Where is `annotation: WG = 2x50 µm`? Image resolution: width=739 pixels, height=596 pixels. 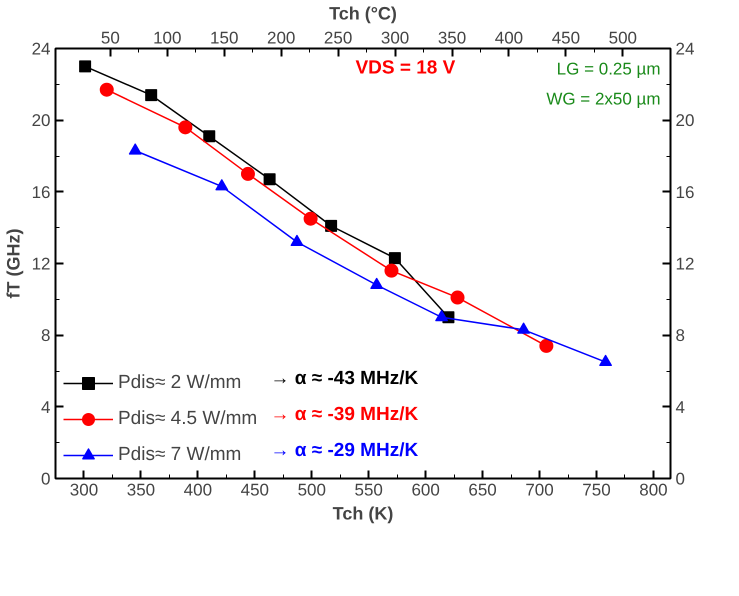 annotation: WG = 2x50 µm is located at coordinates (603, 99).